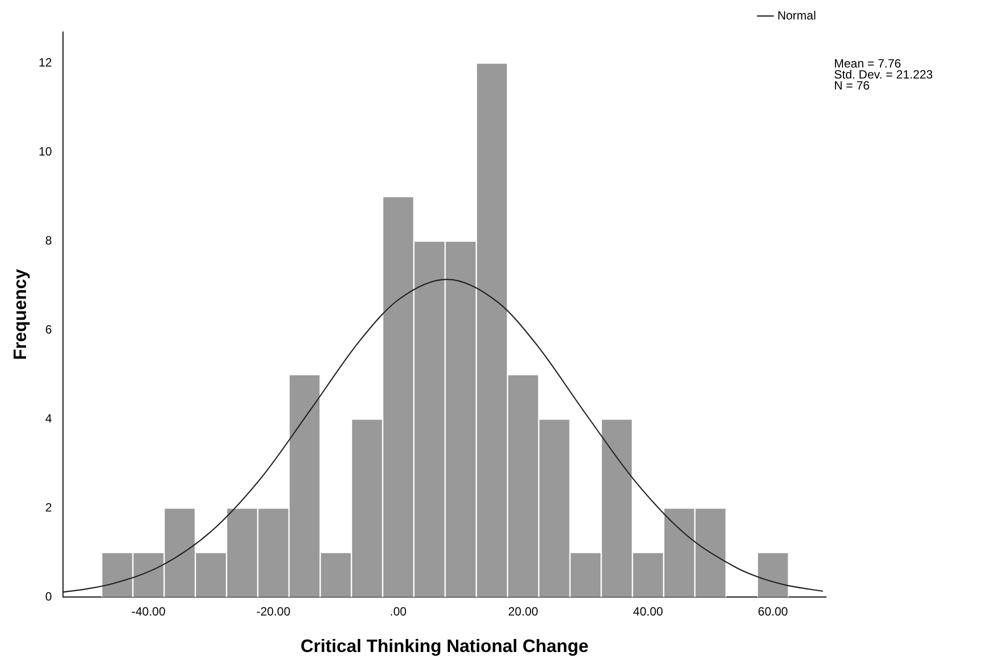 The height and width of the screenshot is (670, 996). What do you see at coordinates (45, 151) in the screenshot?
I see `y-tick-label: 10` at bounding box center [45, 151].